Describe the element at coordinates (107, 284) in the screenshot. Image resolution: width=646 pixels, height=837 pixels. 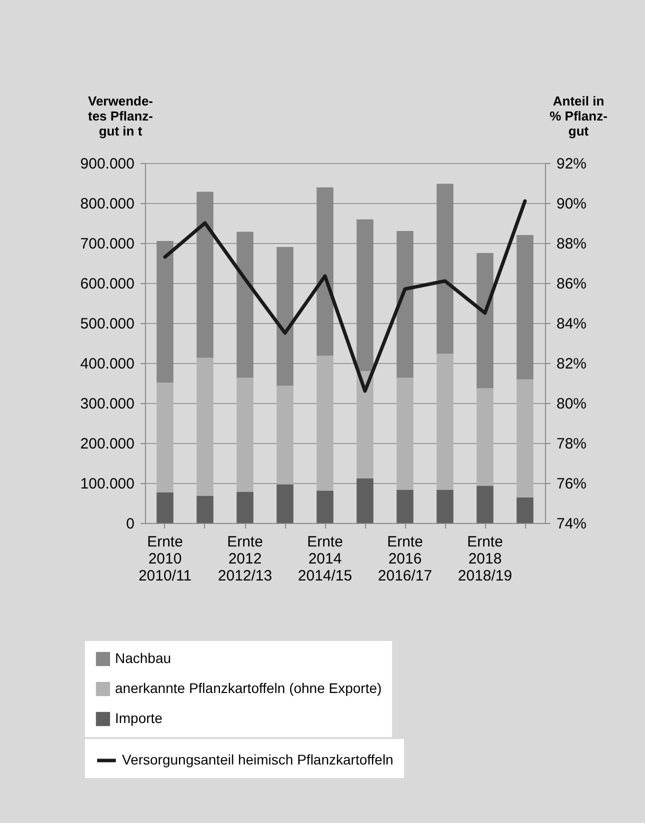
I see `y-tick-label: 600.000` at that location.